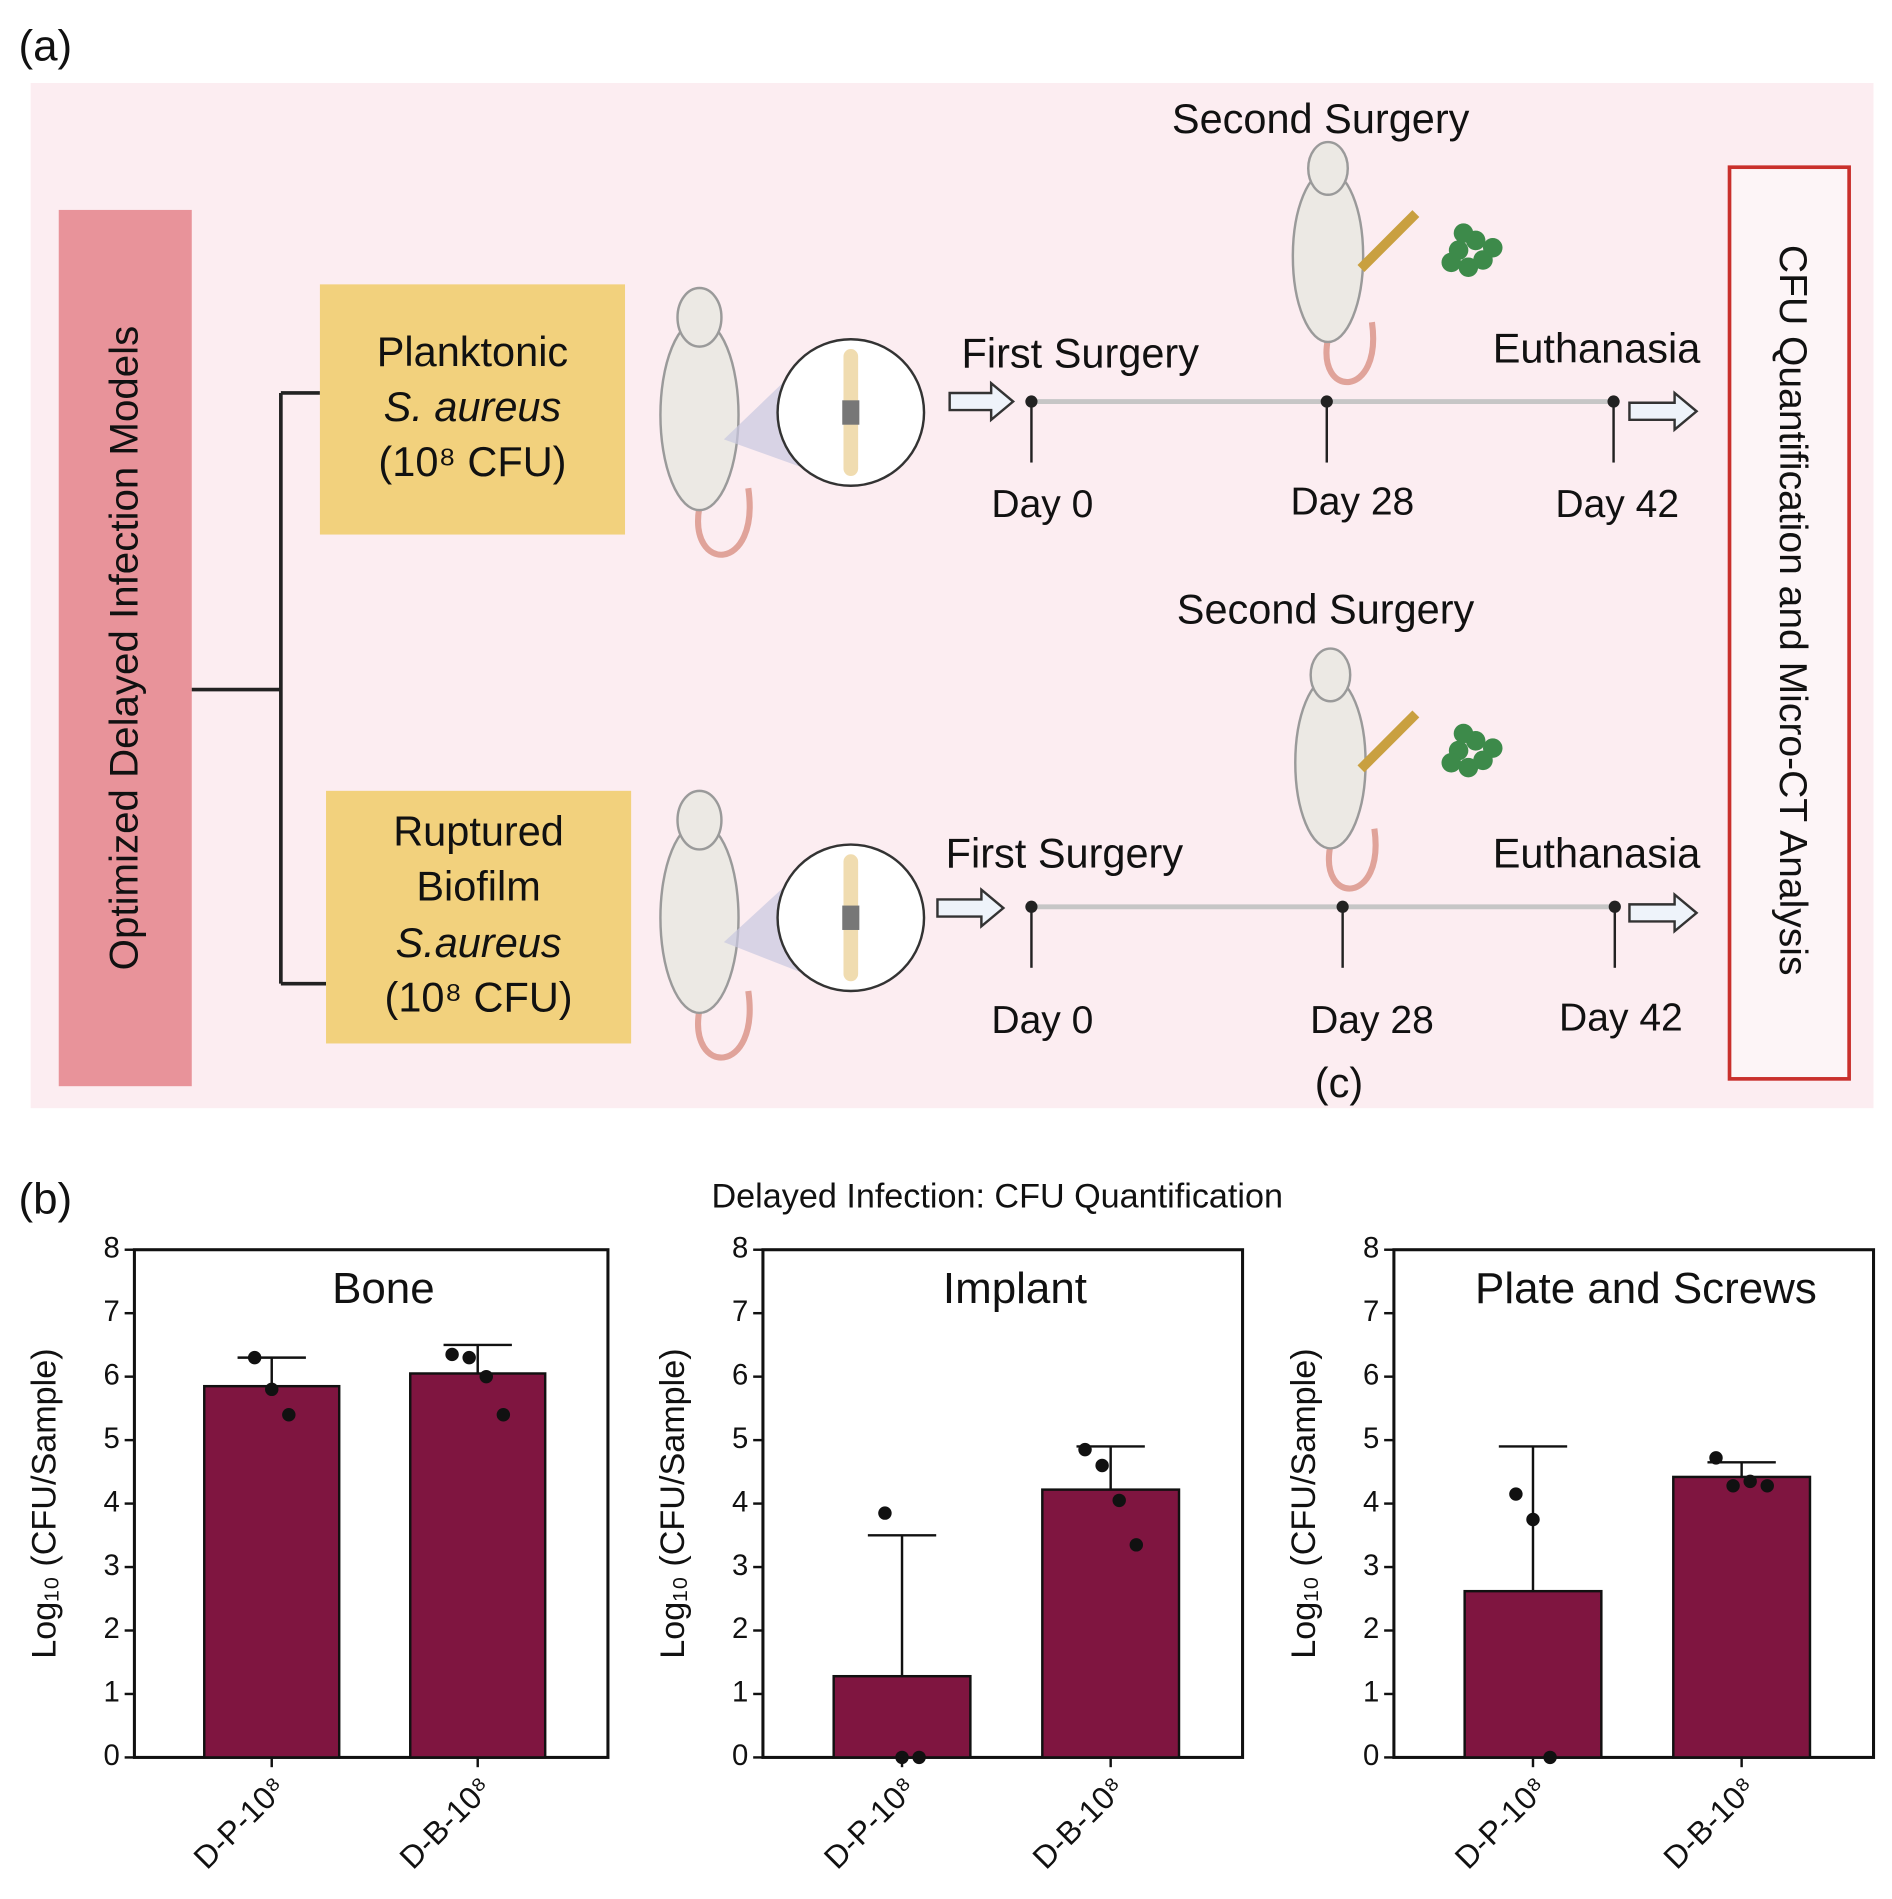 Image resolution: width=1892 pixels, height=1899 pixels. Describe the element at coordinates (1081, 352) in the screenshot. I see `first-surgery: First Surgery` at that location.